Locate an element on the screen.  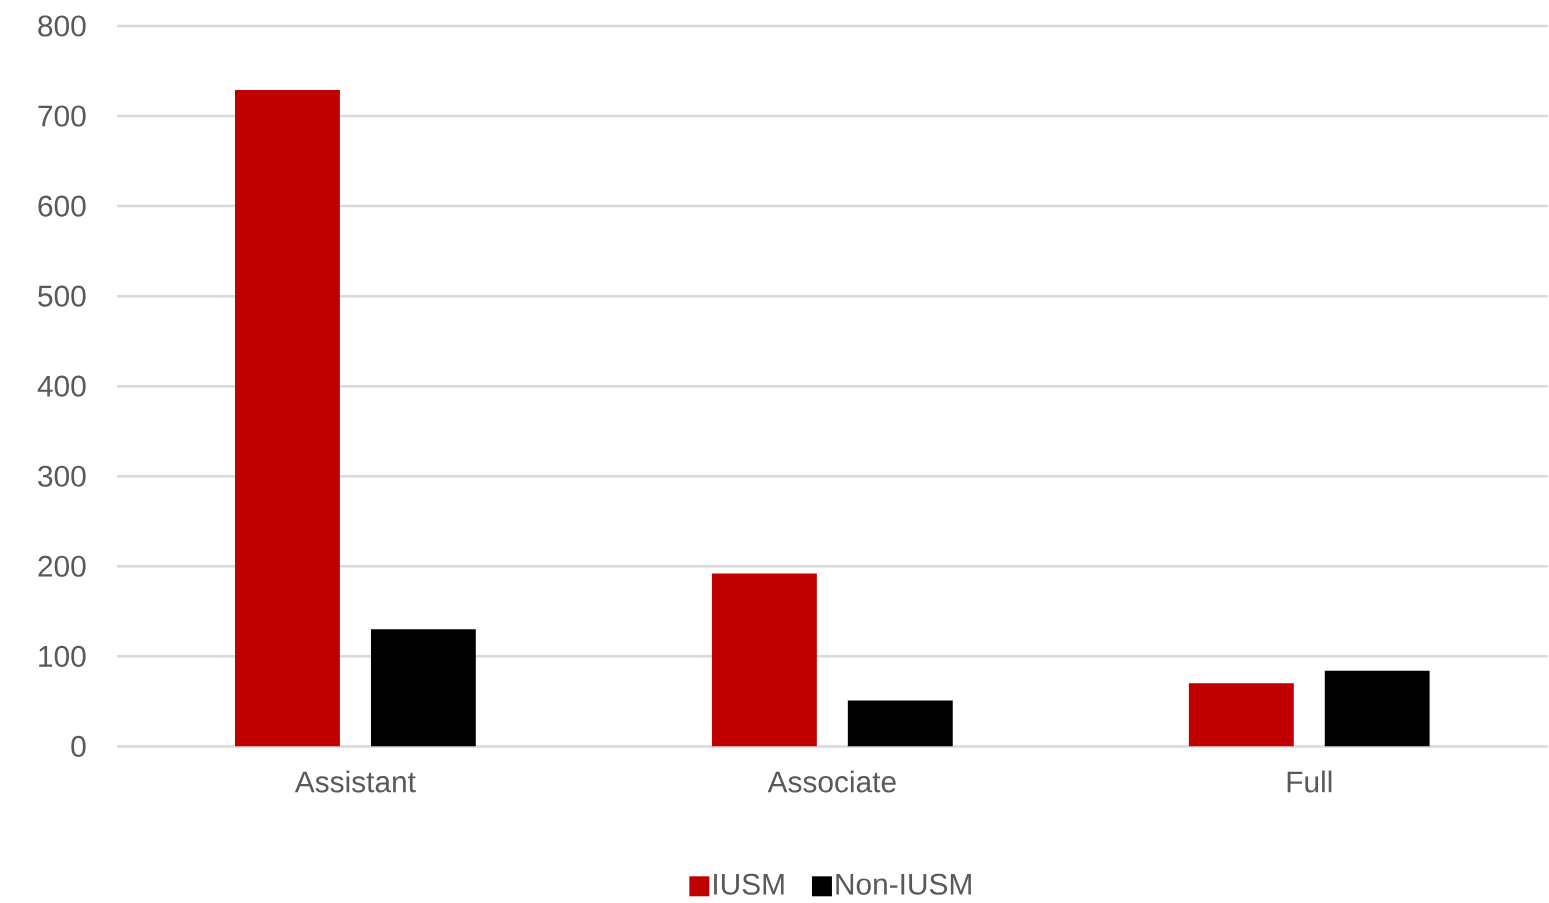
y-tick-label: 500 is located at coordinates (62, 296).